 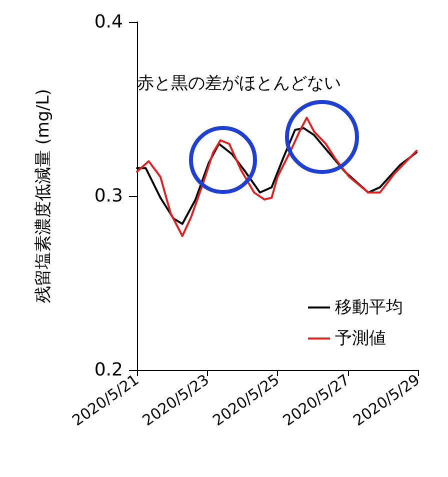 I want to click on y-tick-label: 0.3, so click(x=108, y=196).